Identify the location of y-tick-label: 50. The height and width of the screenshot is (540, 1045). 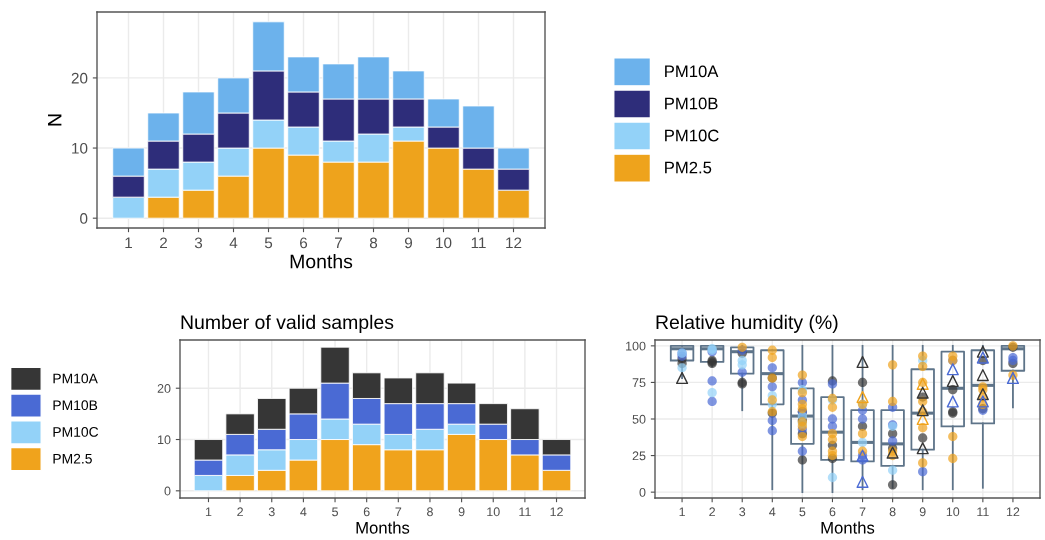
(639, 419).